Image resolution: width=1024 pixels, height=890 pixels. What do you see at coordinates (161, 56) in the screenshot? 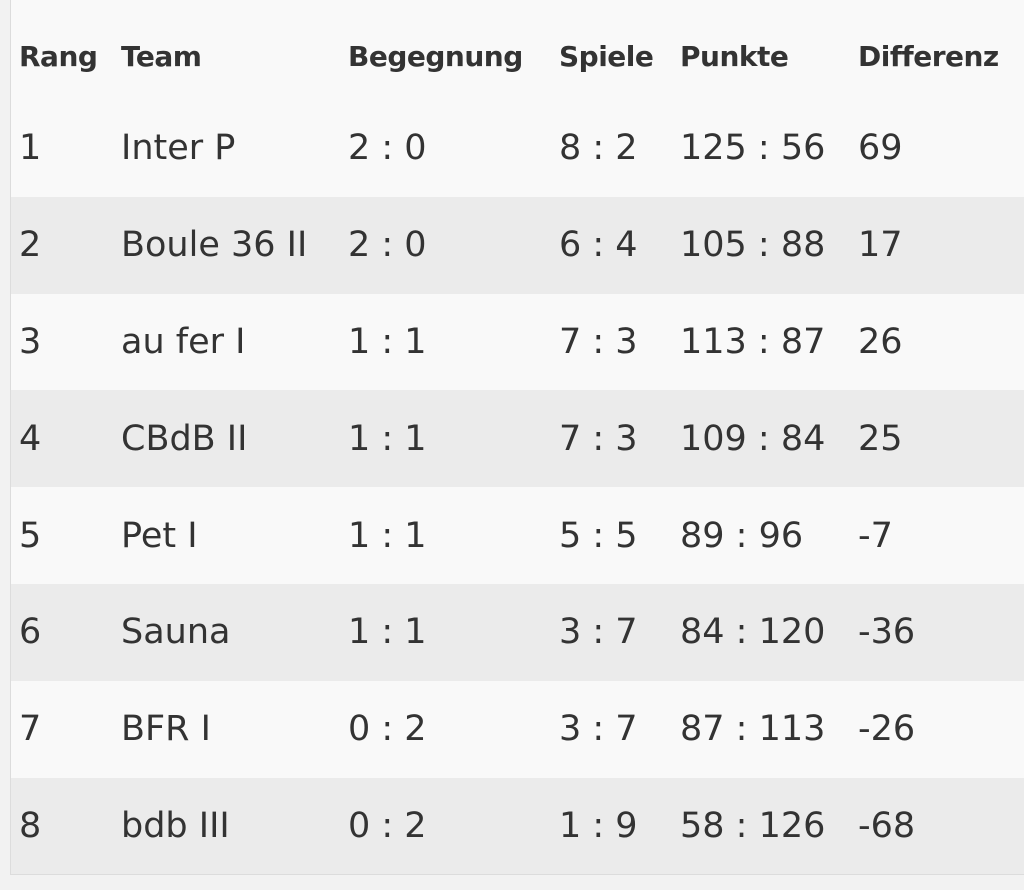
I see `header-cell: Team` at bounding box center [161, 56].